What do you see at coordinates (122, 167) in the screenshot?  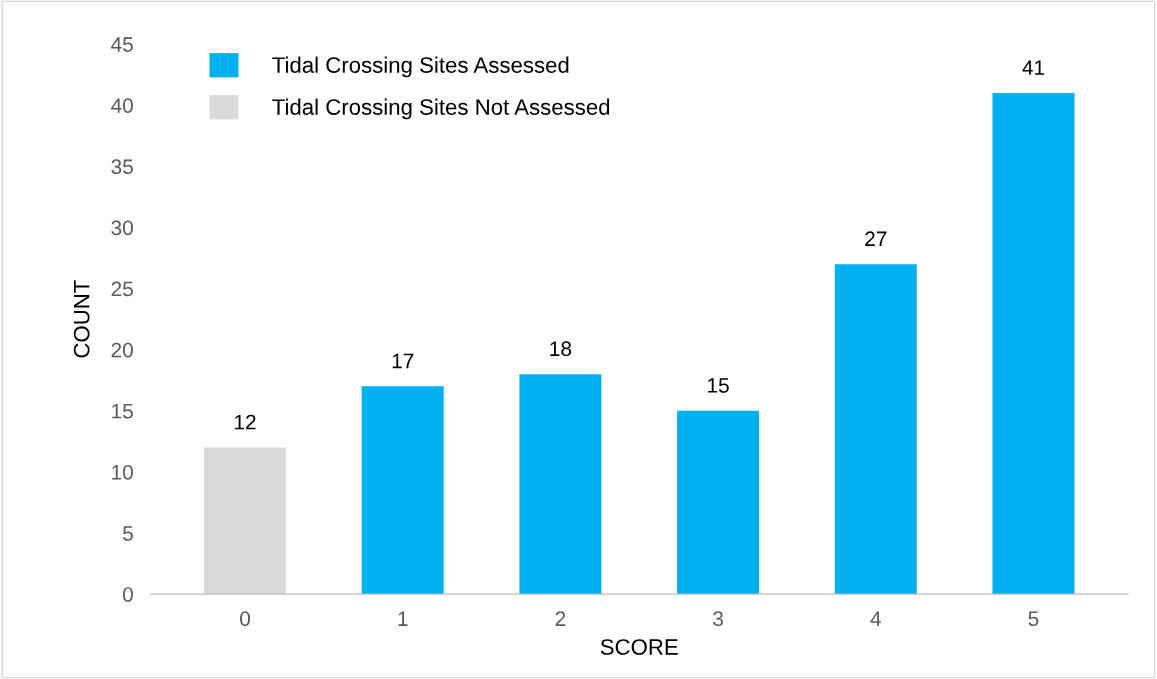 I see `y-tick-label: 35` at bounding box center [122, 167].